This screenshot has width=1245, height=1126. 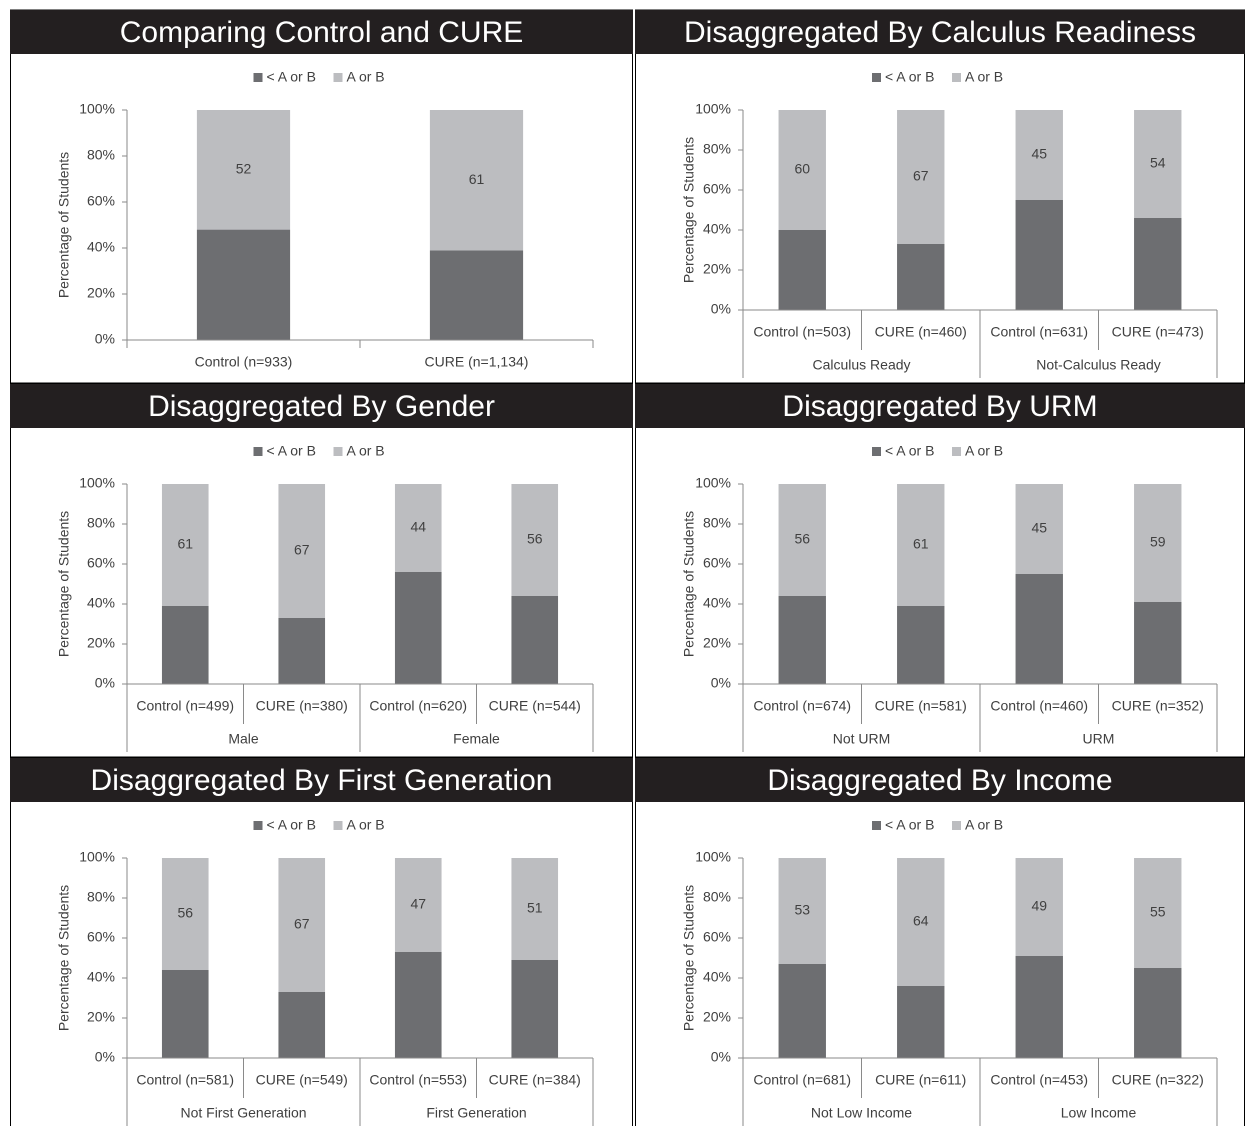 I want to click on value-label: 52, so click(x=244, y=169).